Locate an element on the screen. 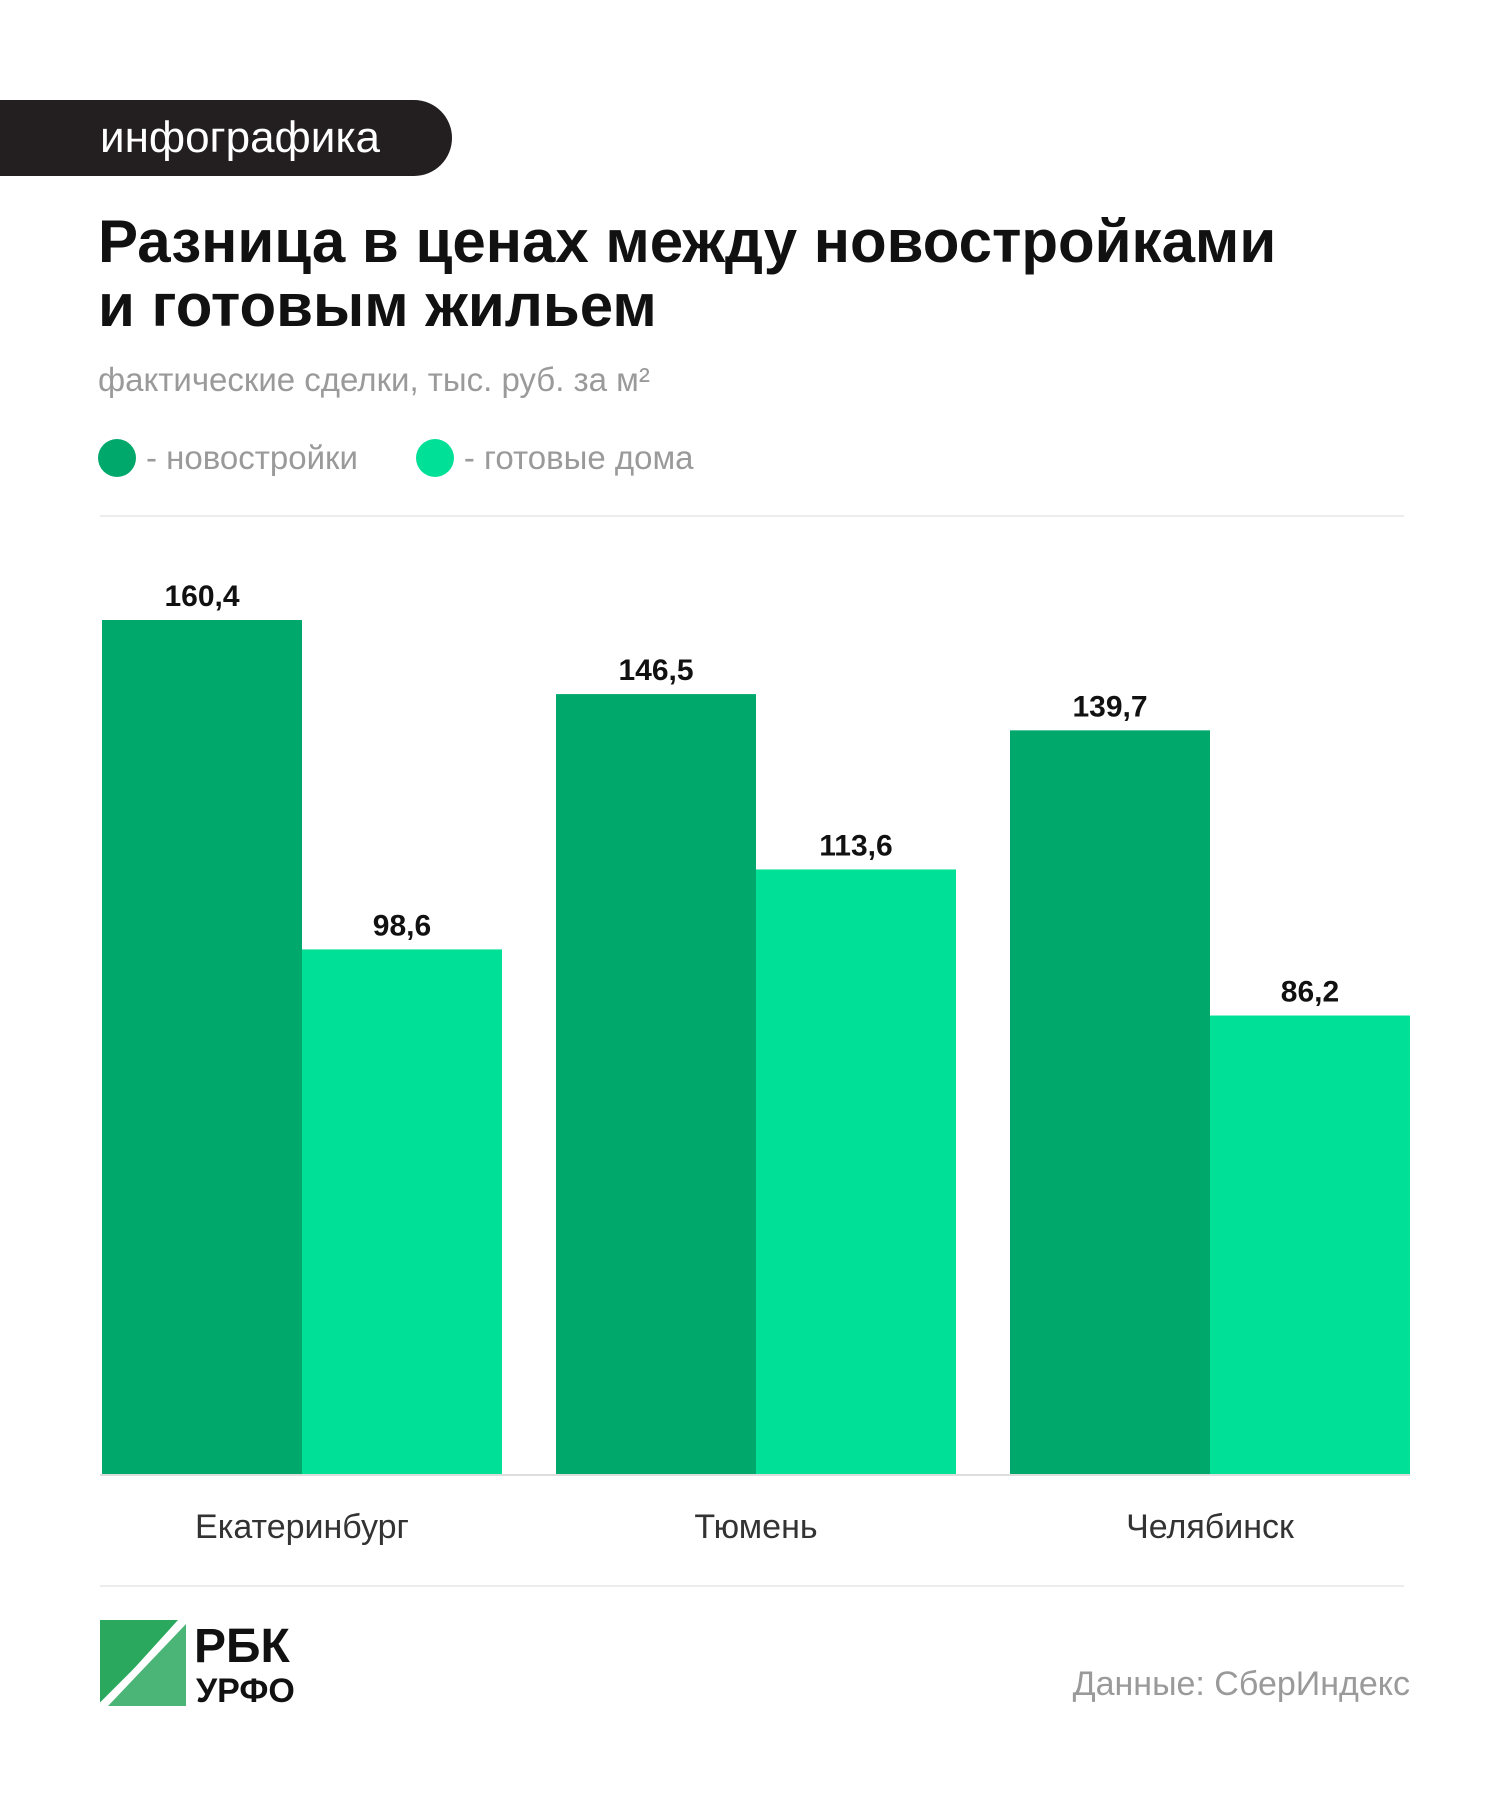  logo-line-2: УРФО is located at coordinates (245, 1689).